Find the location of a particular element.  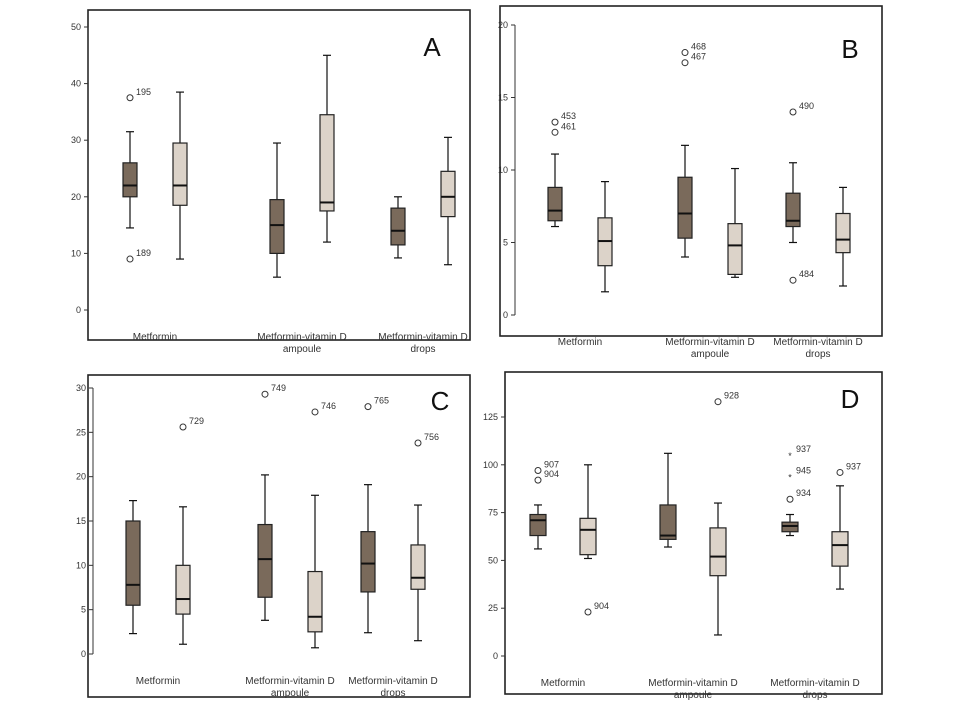

panel-c-box-dark is located at coordinates (133, 567).